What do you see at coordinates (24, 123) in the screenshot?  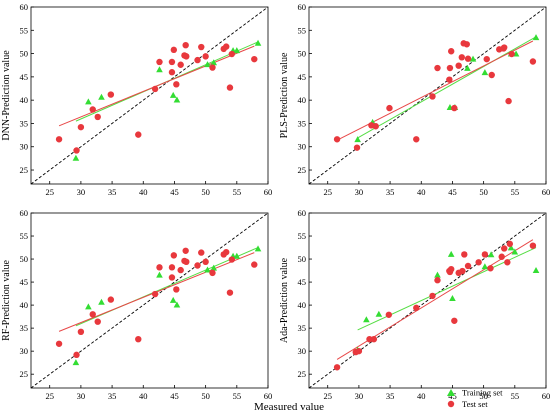 I see `p1-y-tick-label: 35` at bounding box center [24, 123].